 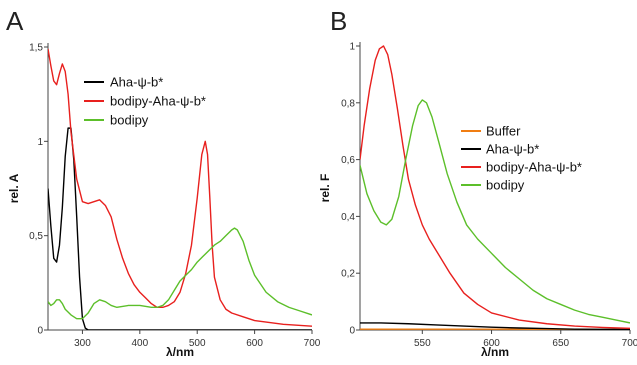 I want to click on panel-a-x-tick-label: 400, so click(x=139, y=343).